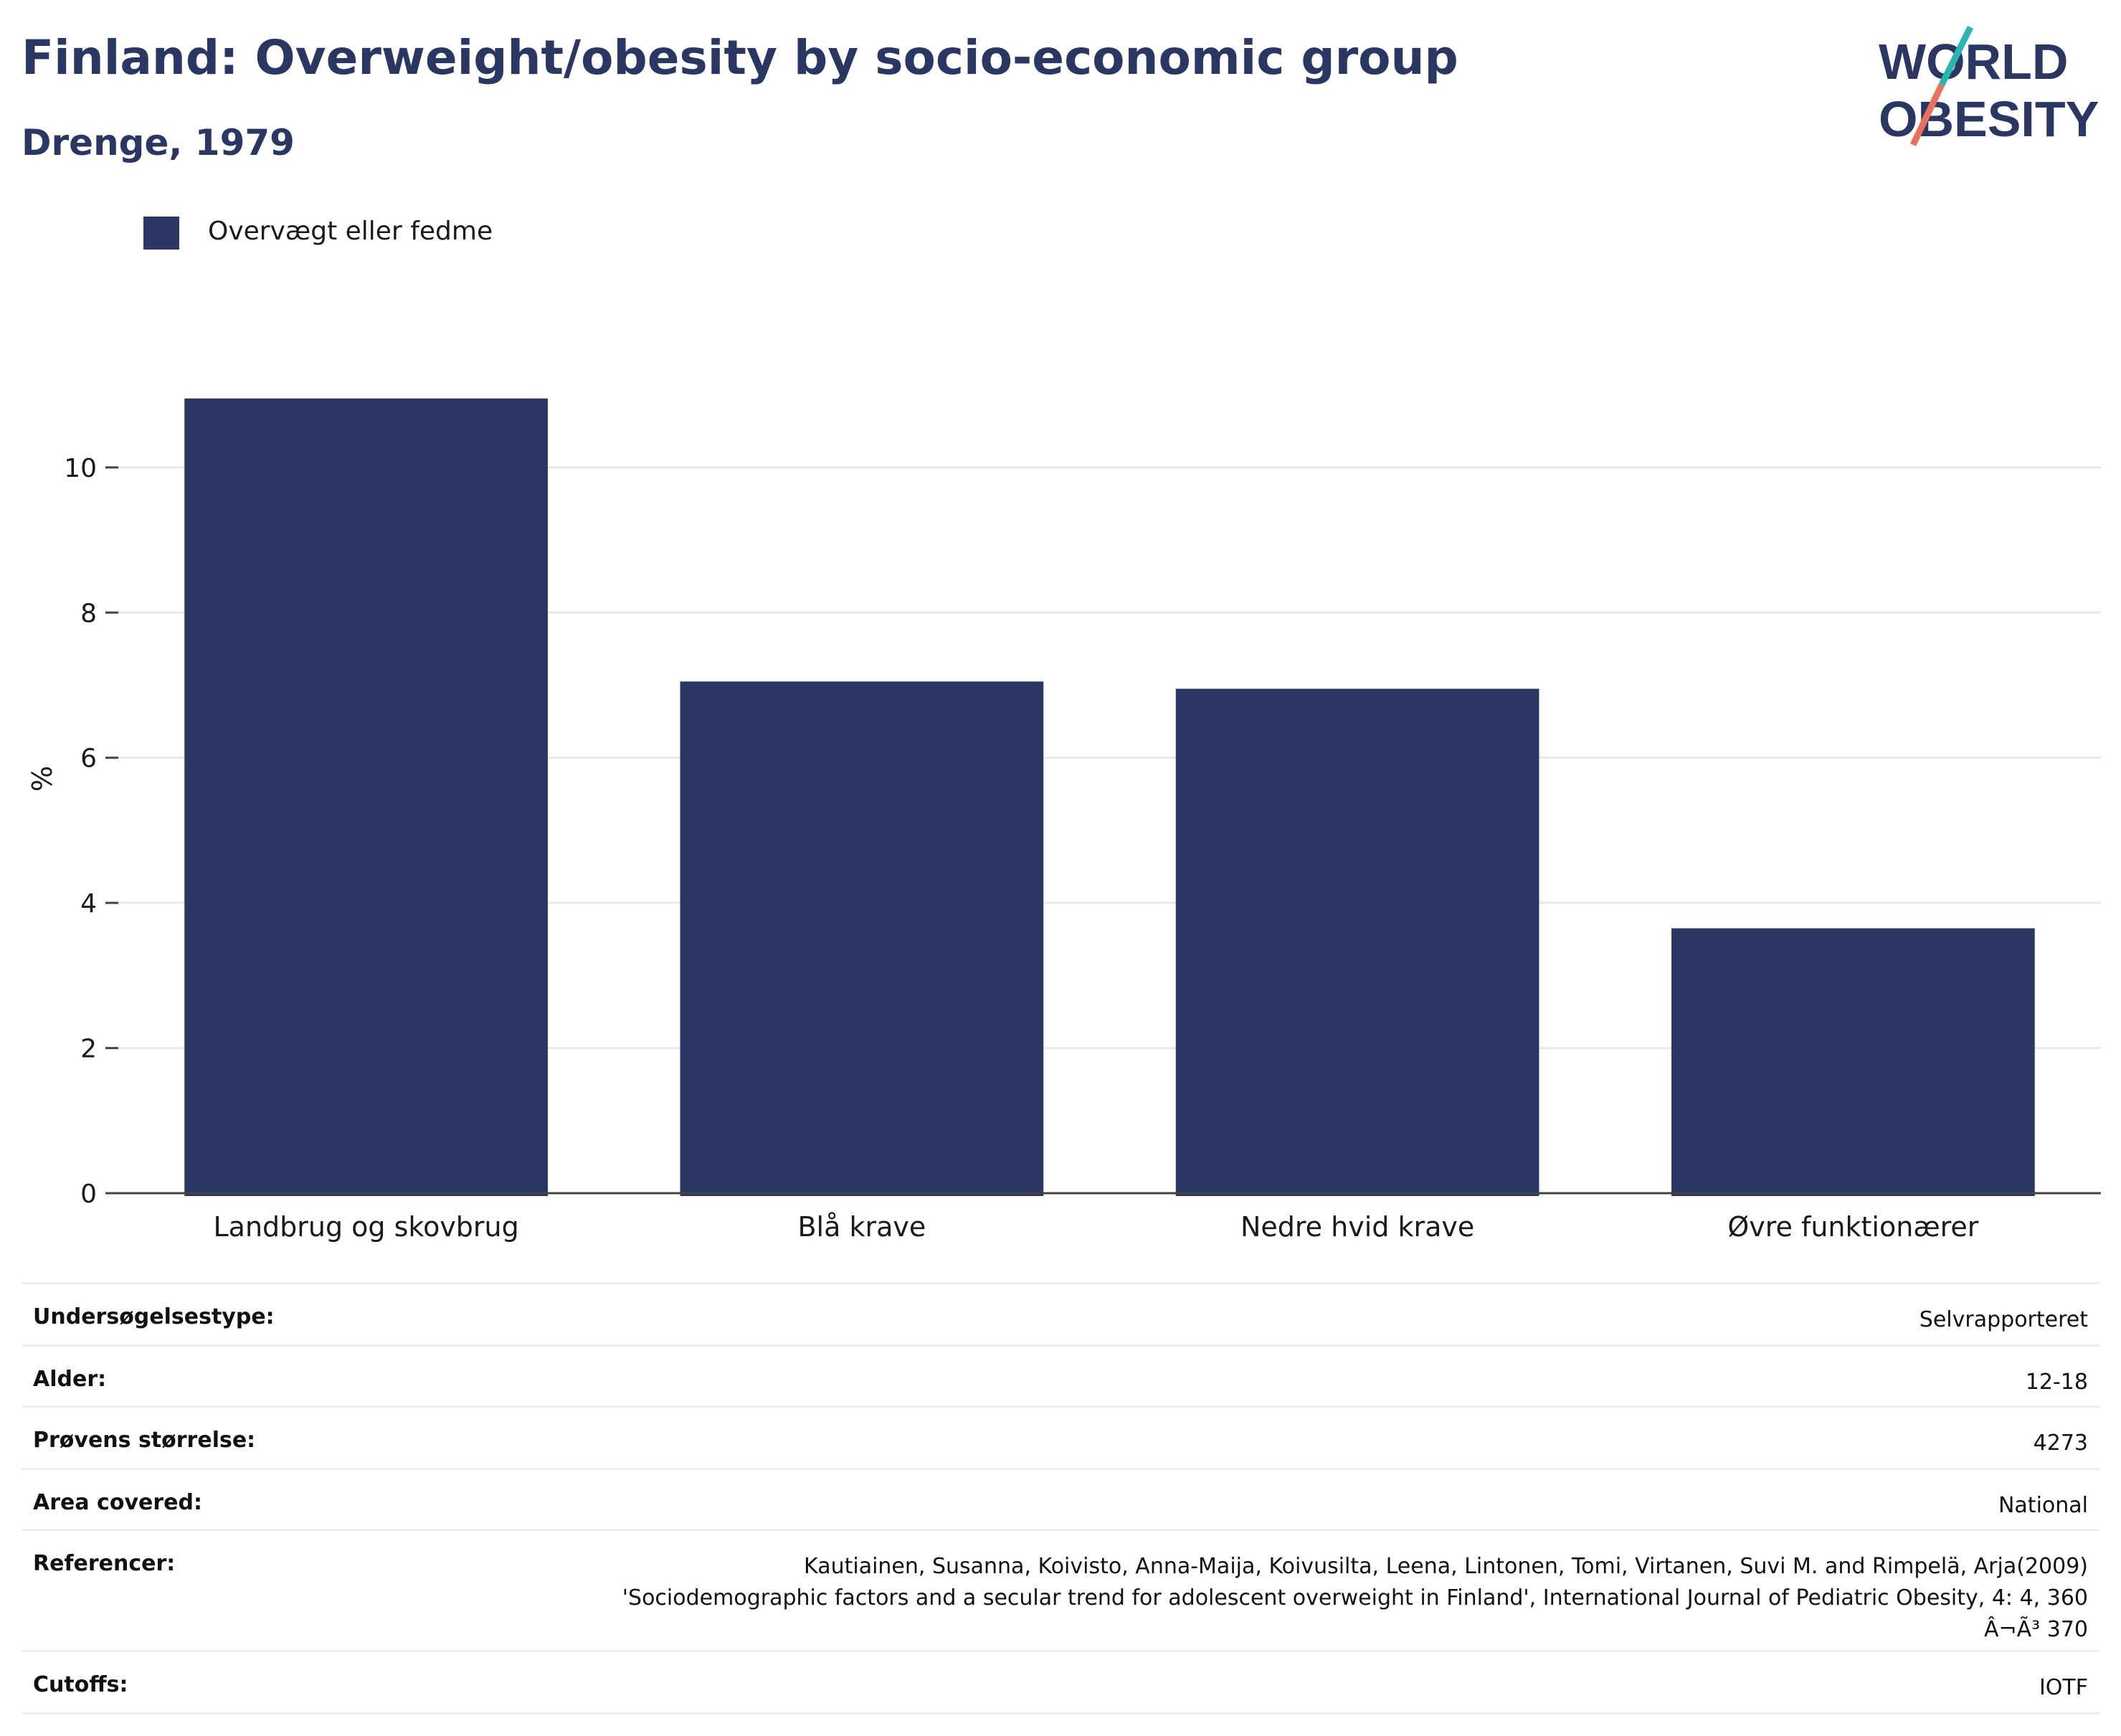  I want to click on logo-slash-coral, so click(1927, 115).